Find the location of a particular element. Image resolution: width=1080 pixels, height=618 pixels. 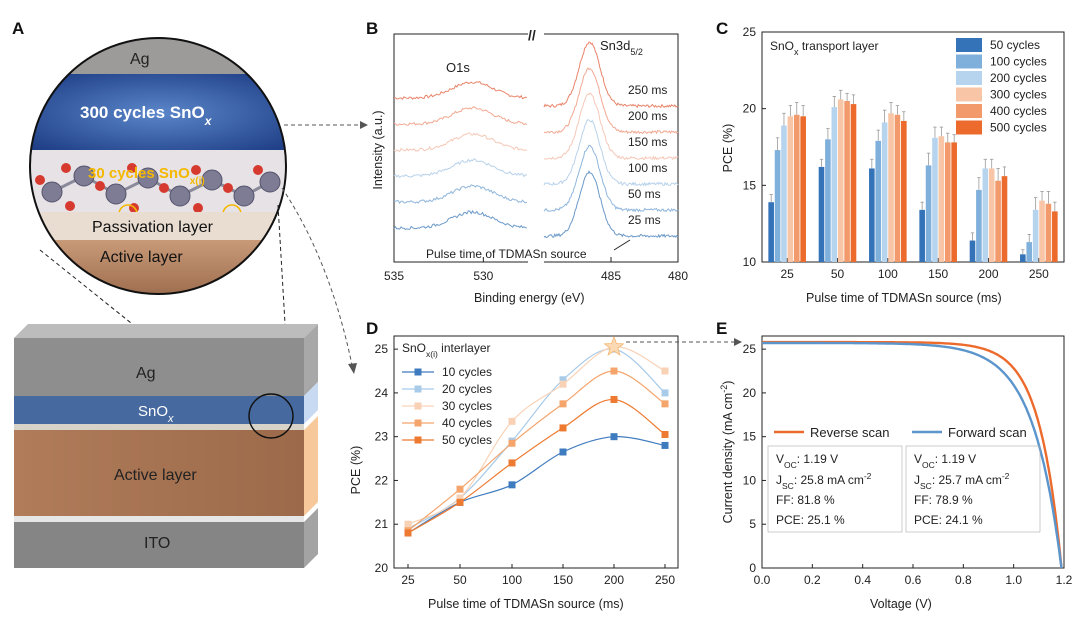

circle-snox-layer is located at coordinates (158, 113).